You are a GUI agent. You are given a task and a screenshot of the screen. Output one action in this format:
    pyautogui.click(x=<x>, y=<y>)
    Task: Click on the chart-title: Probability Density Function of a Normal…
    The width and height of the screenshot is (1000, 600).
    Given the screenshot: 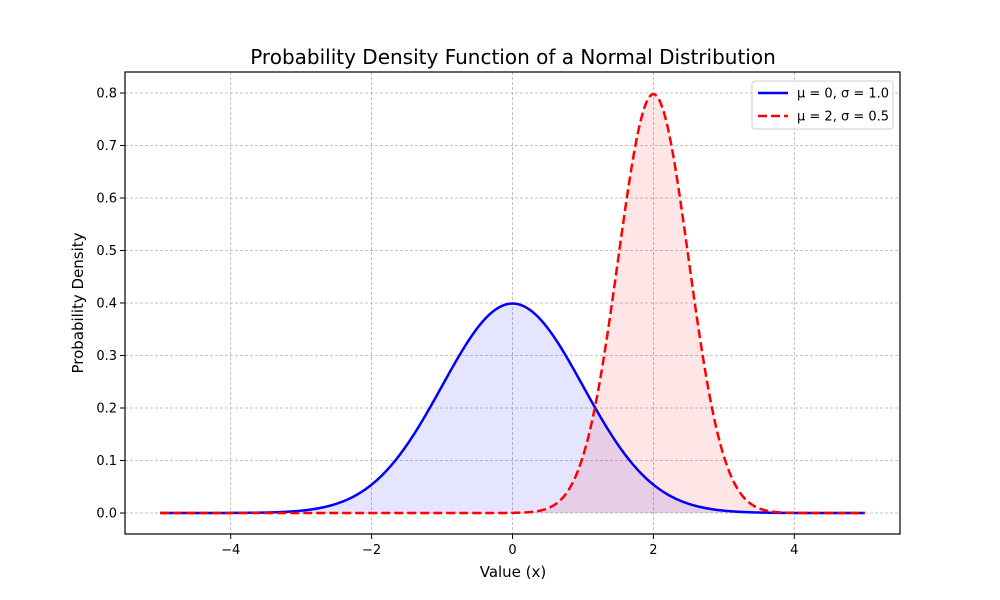 What is the action you would take?
    pyautogui.click(x=513, y=57)
    